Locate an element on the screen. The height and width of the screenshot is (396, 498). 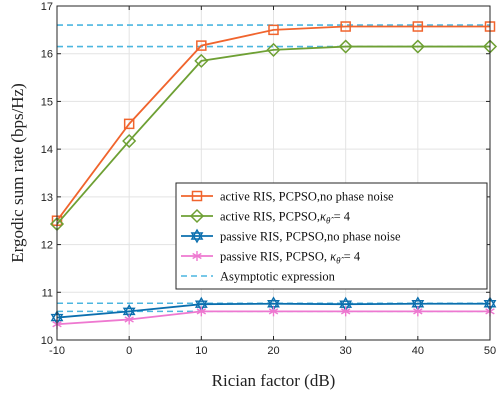
legend-label: passive RIS, PCPSO,no phase noise is located at coordinates (310, 237).